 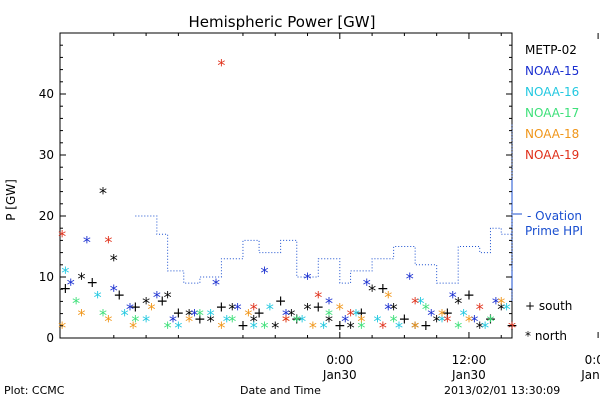 I want to click on x-axis-label: Date and Time, so click(x=280, y=390).